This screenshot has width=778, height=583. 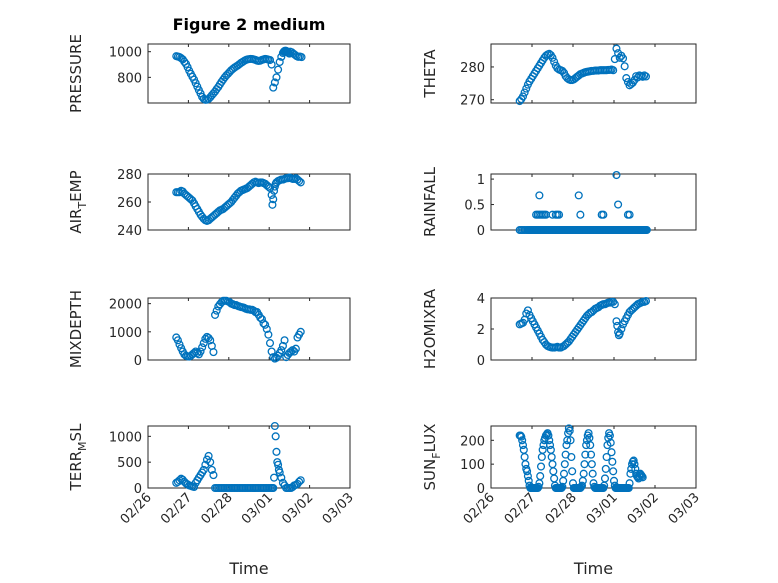 I want to click on sun-flux-y-tick-label: 200, so click(x=472, y=441).